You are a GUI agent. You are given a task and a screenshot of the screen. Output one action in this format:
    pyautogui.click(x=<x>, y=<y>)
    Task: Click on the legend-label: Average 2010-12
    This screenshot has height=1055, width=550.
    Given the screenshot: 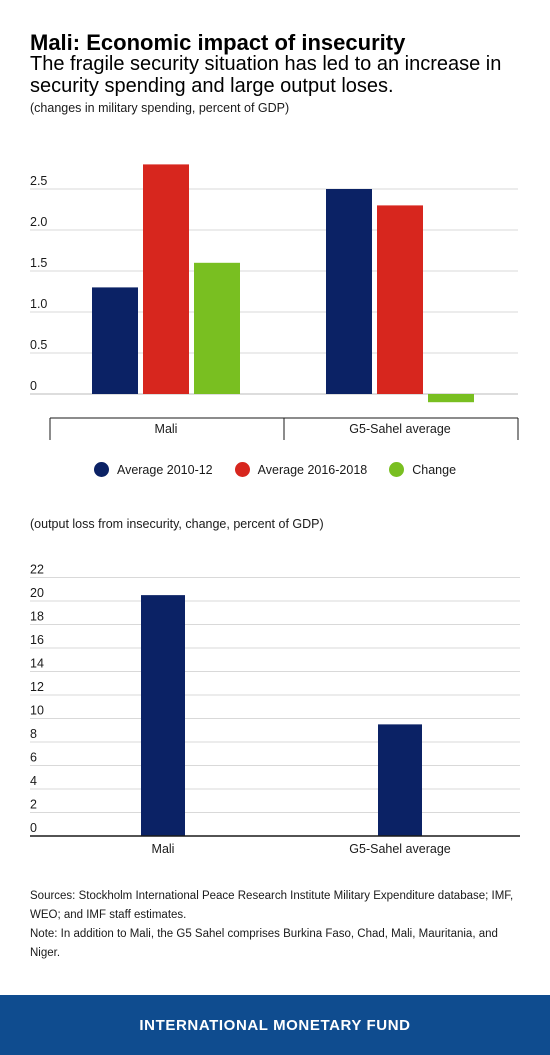 What is the action you would take?
    pyautogui.click(x=164, y=469)
    